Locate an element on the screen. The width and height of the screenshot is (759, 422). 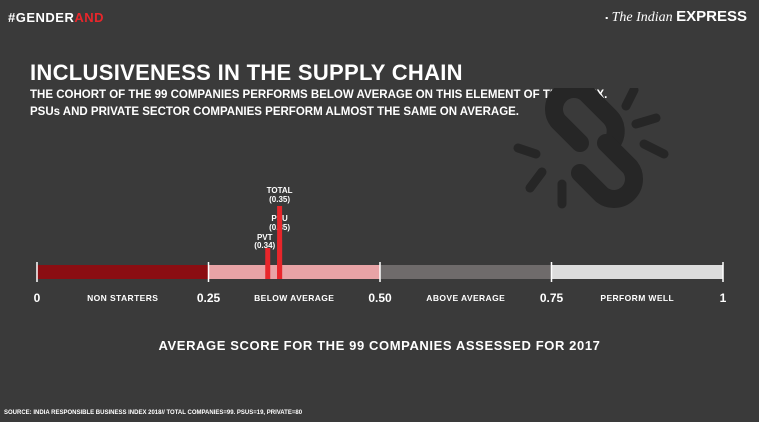
tick-label-0: 0 is located at coordinates (37, 298).